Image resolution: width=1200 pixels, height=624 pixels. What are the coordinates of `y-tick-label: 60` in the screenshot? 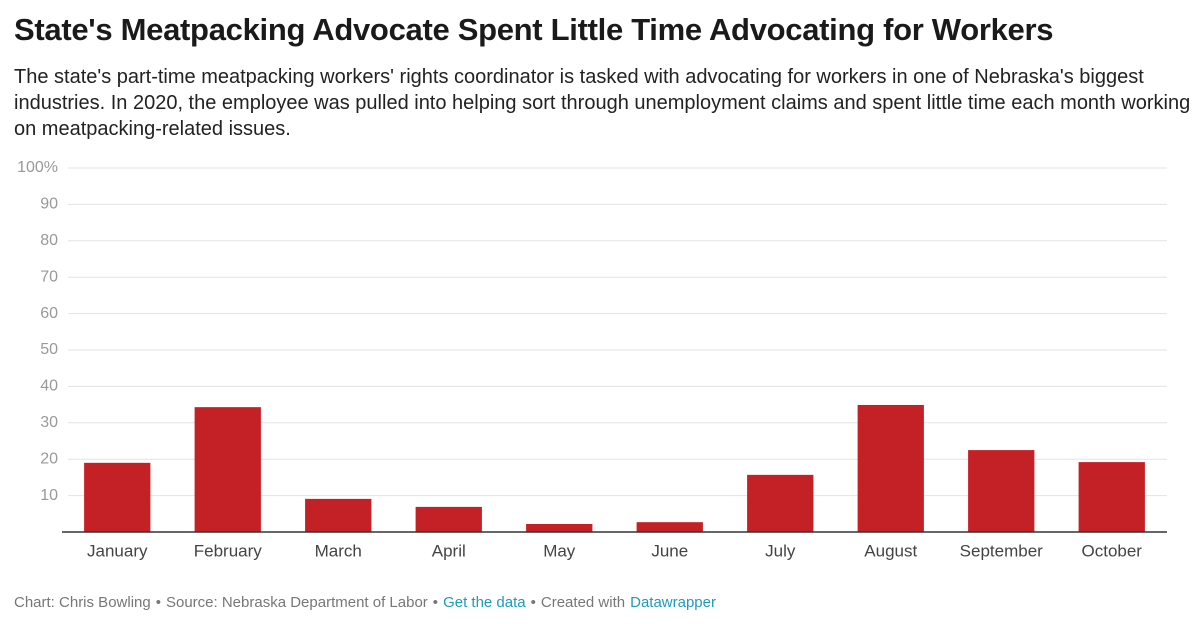 It's located at (49, 313).